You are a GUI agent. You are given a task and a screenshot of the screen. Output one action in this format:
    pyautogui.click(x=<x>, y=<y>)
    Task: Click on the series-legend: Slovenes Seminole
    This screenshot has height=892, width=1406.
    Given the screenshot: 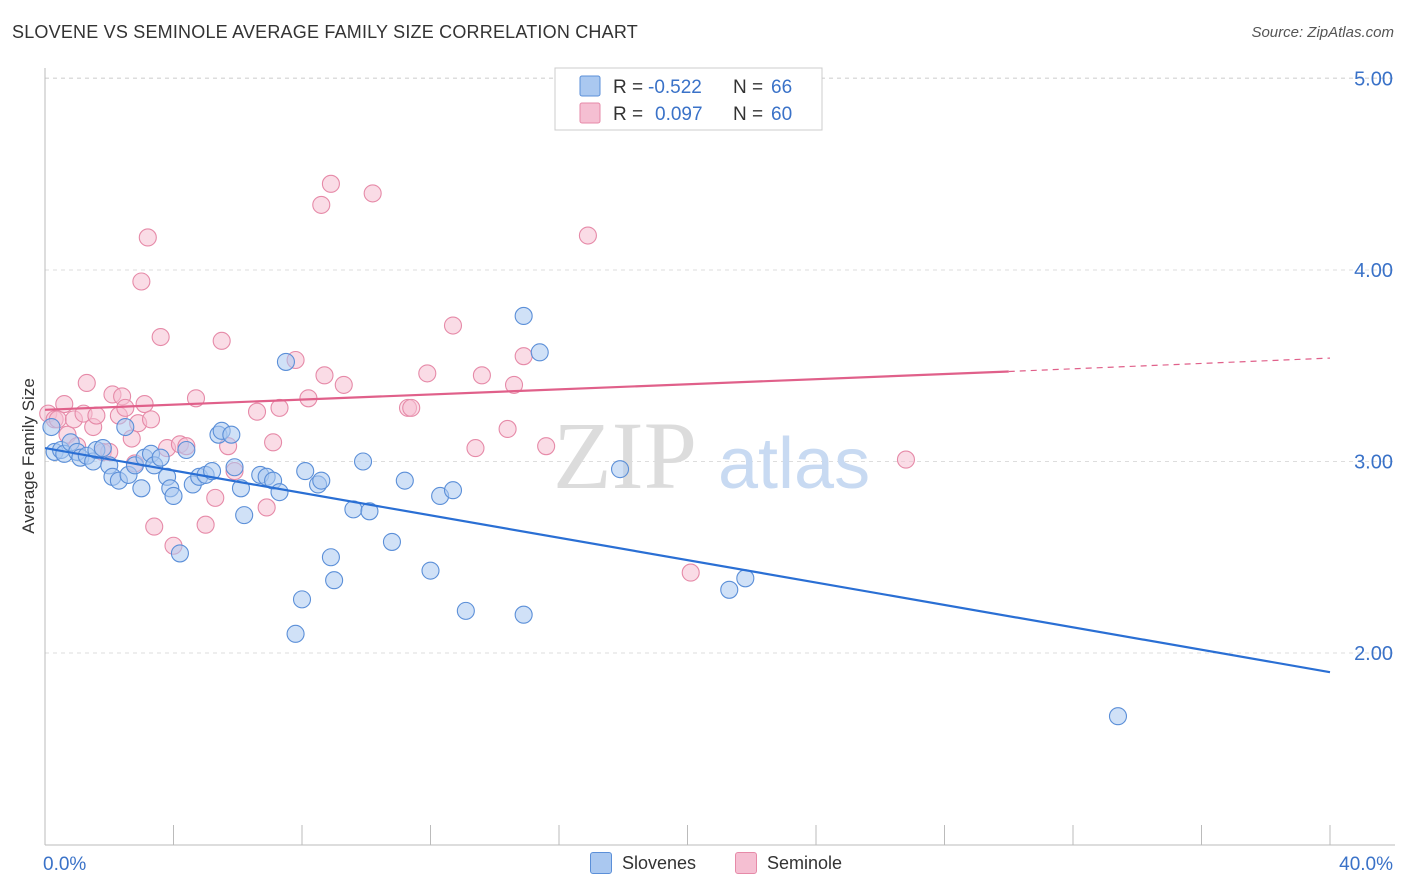 What is the action you would take?
    pyautogui.click(x=703, y=866)
    